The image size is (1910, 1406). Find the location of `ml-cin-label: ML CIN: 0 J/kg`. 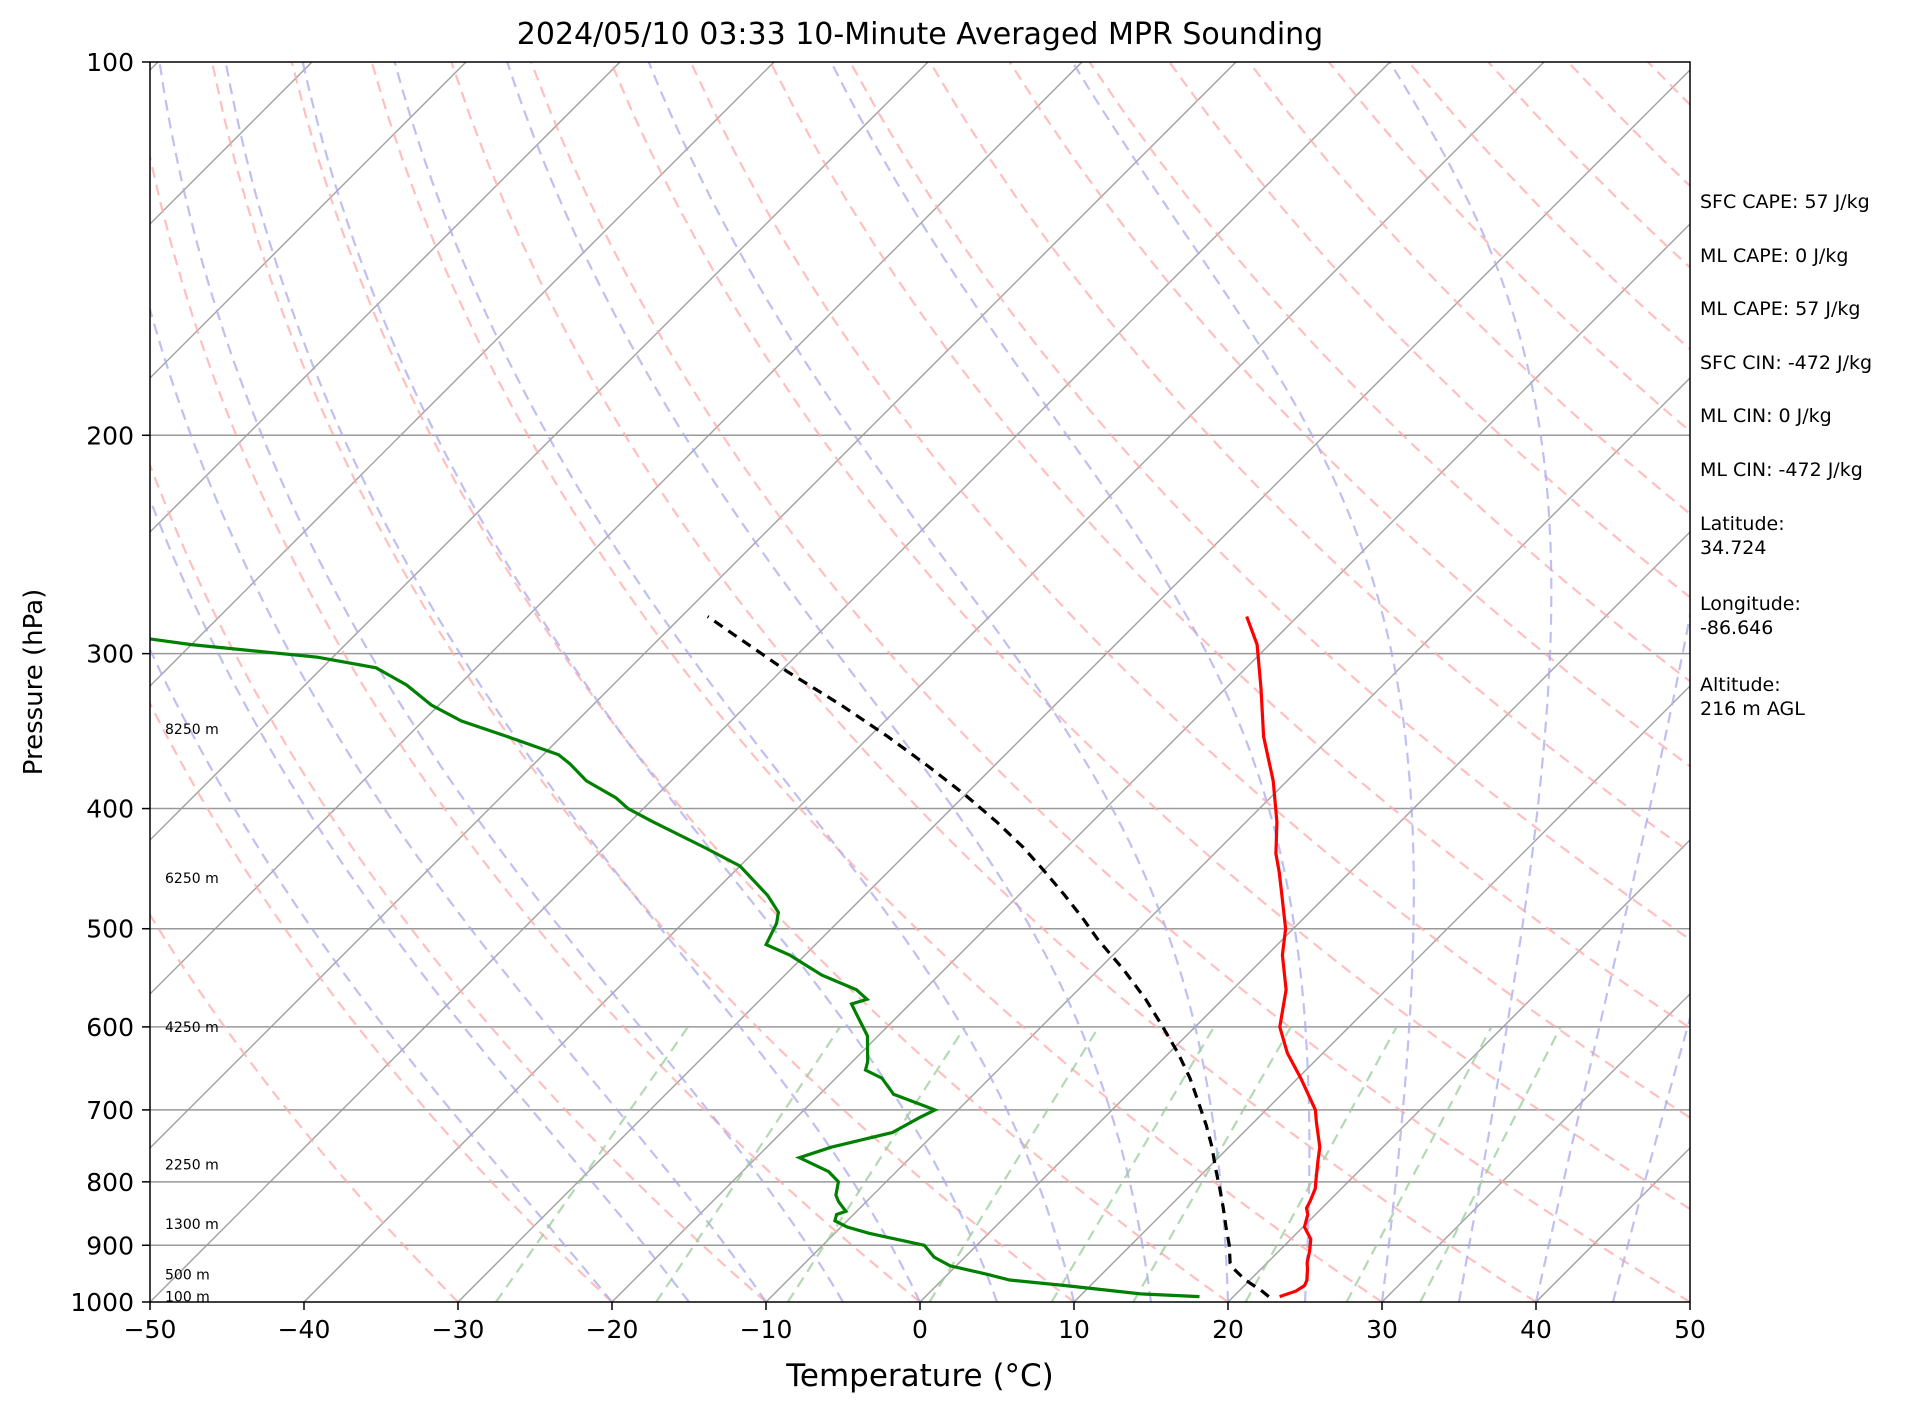

ml-cin-label: ML CIN: 0 J/kg is located at coordinates (1766, 416).